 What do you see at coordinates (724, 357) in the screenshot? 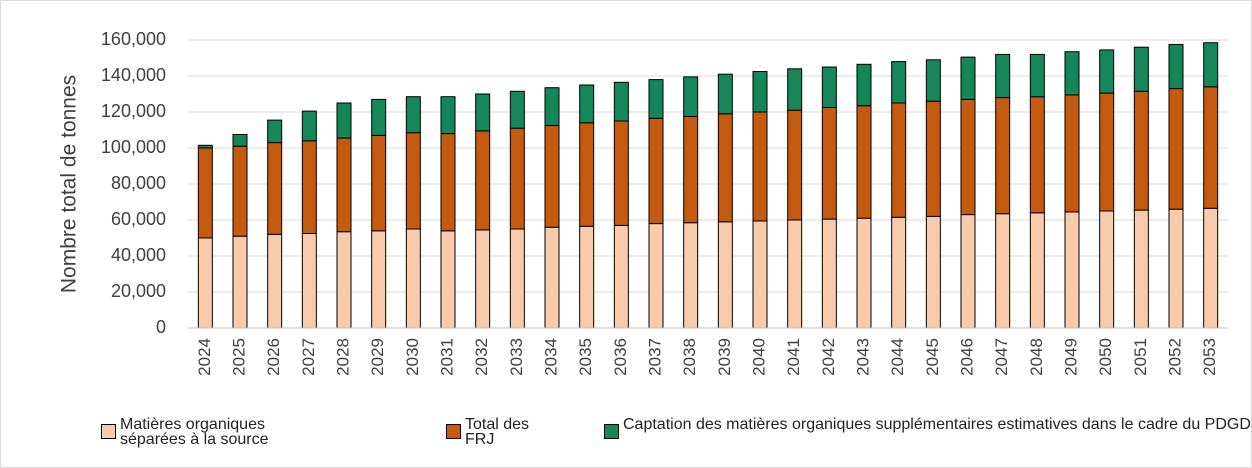
I see `x-tick-label: 2039` at bounding box center [724, 357].